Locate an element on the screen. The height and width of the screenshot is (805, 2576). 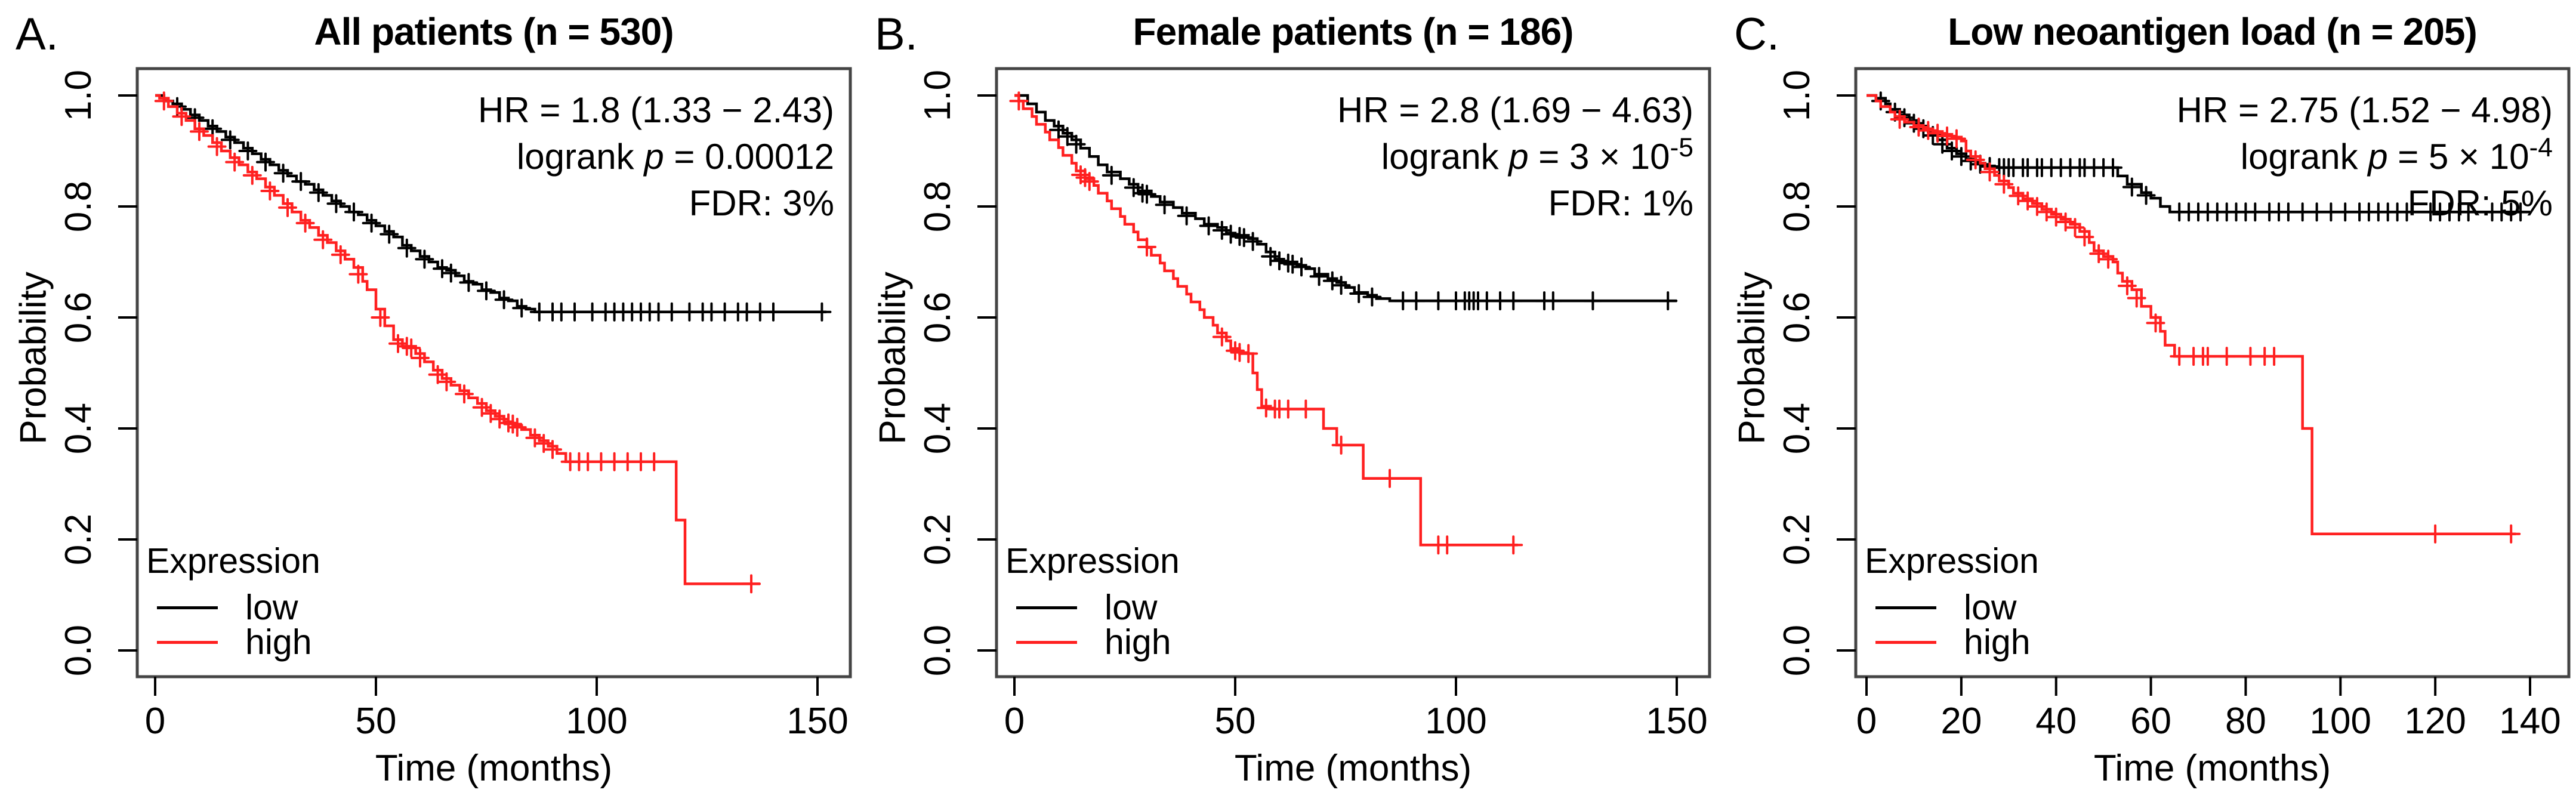
p-value: = 0.00012 is located at coordinates (749, 157).